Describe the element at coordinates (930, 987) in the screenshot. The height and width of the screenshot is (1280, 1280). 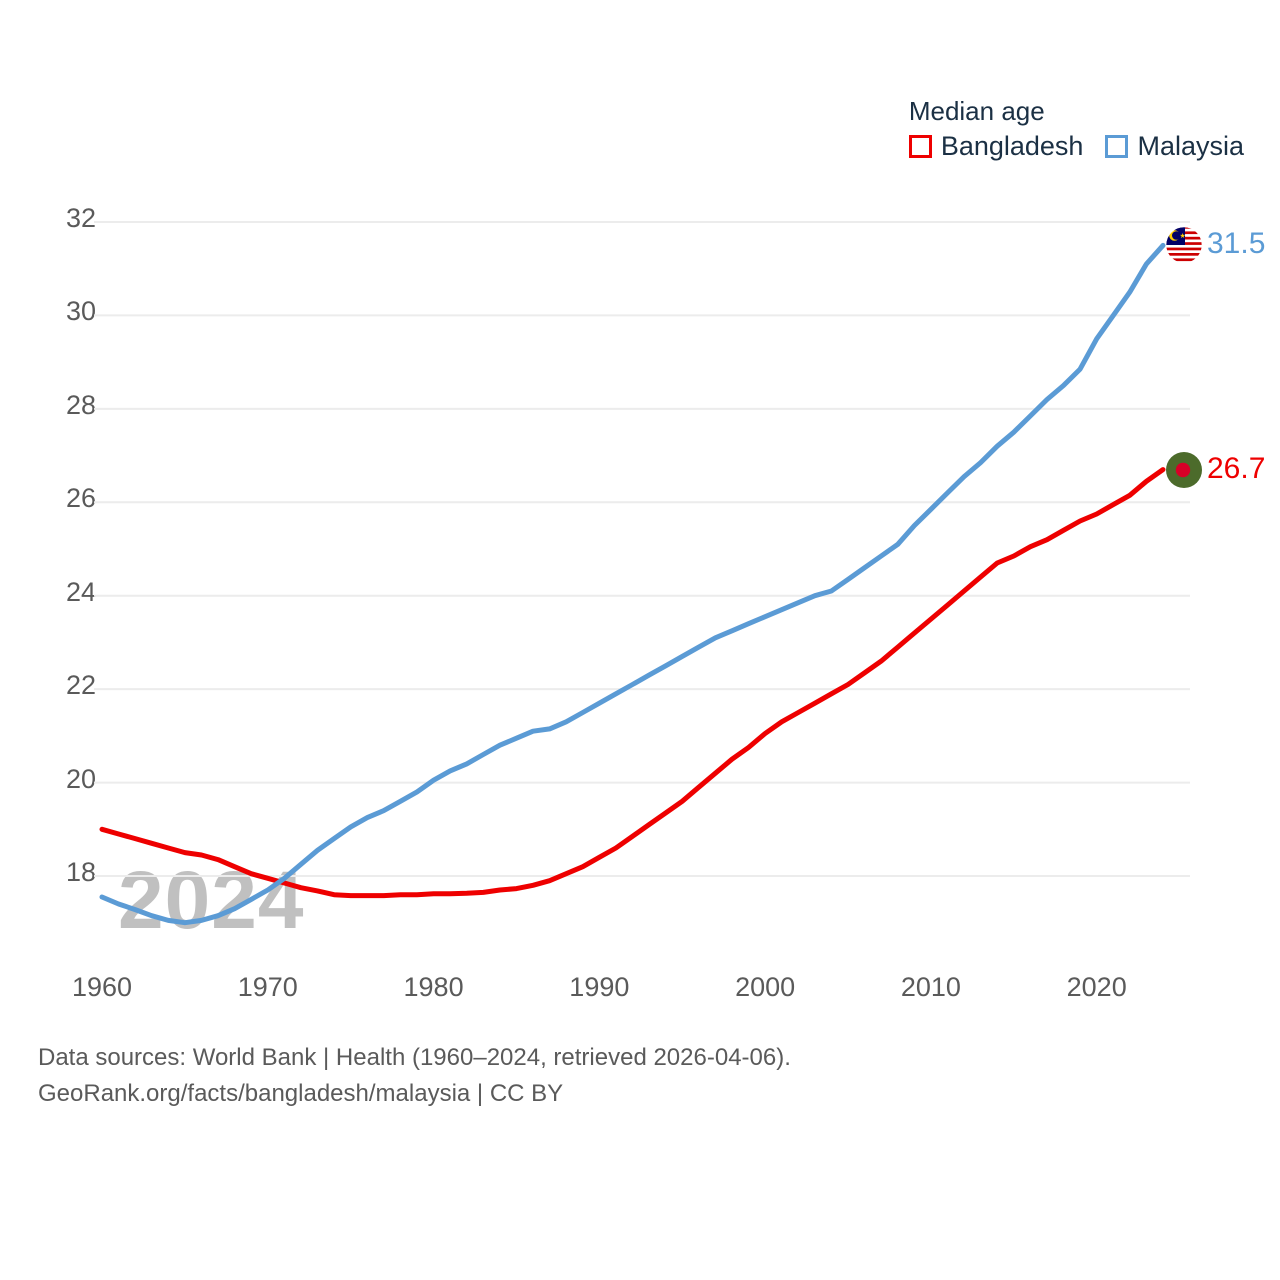
I see `x-tick-label: 2010` at that location.